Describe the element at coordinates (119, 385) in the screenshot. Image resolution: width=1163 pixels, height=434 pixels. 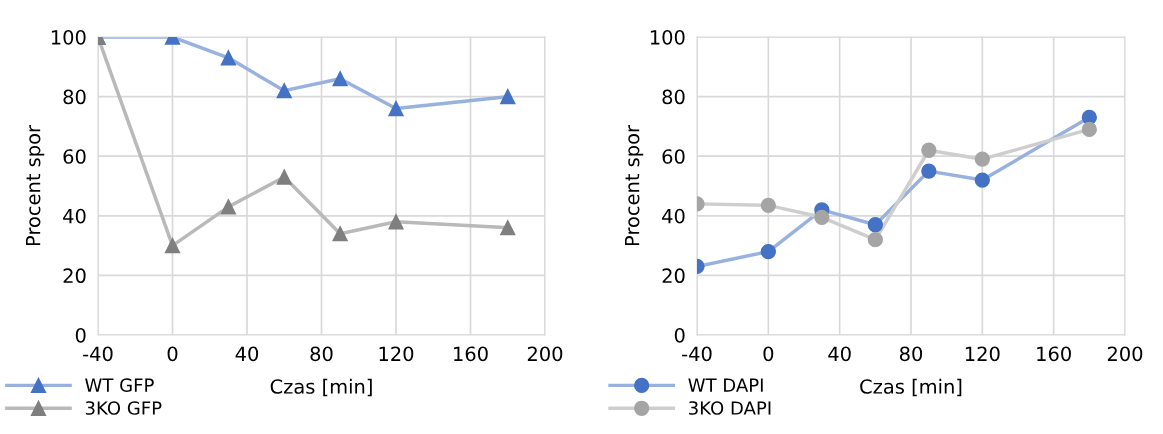
I see `legend-label: WT GFP` at that location.